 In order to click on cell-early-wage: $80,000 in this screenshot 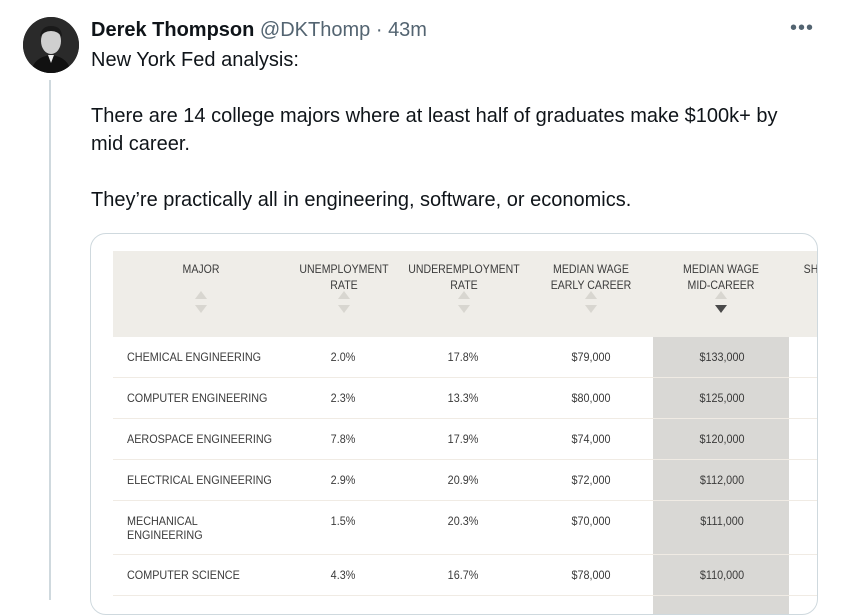, I will do `click(591, 398)`.